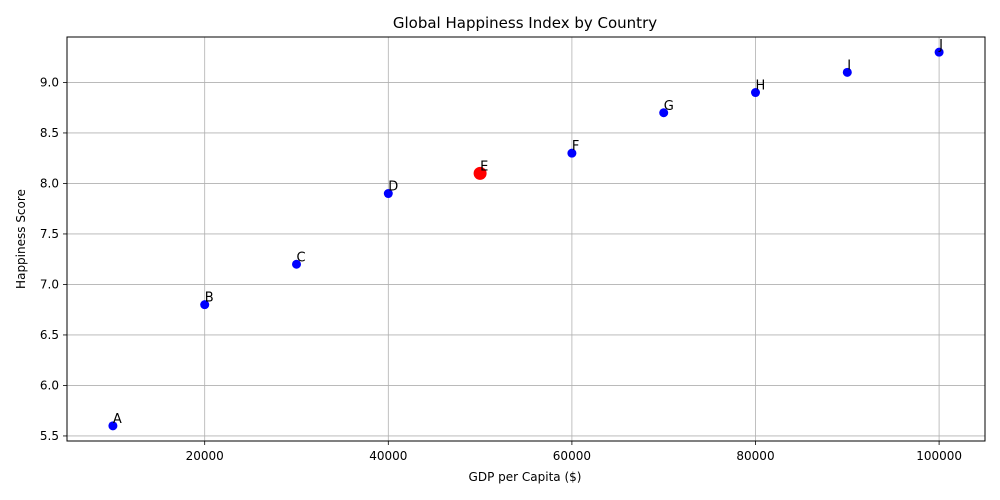 This screenshot has height=500, width=1000. What do you see at coordinates (49, 436) in the screenshot?
I see `y-tick-label: 5.5` at bounding box center [49, 436].